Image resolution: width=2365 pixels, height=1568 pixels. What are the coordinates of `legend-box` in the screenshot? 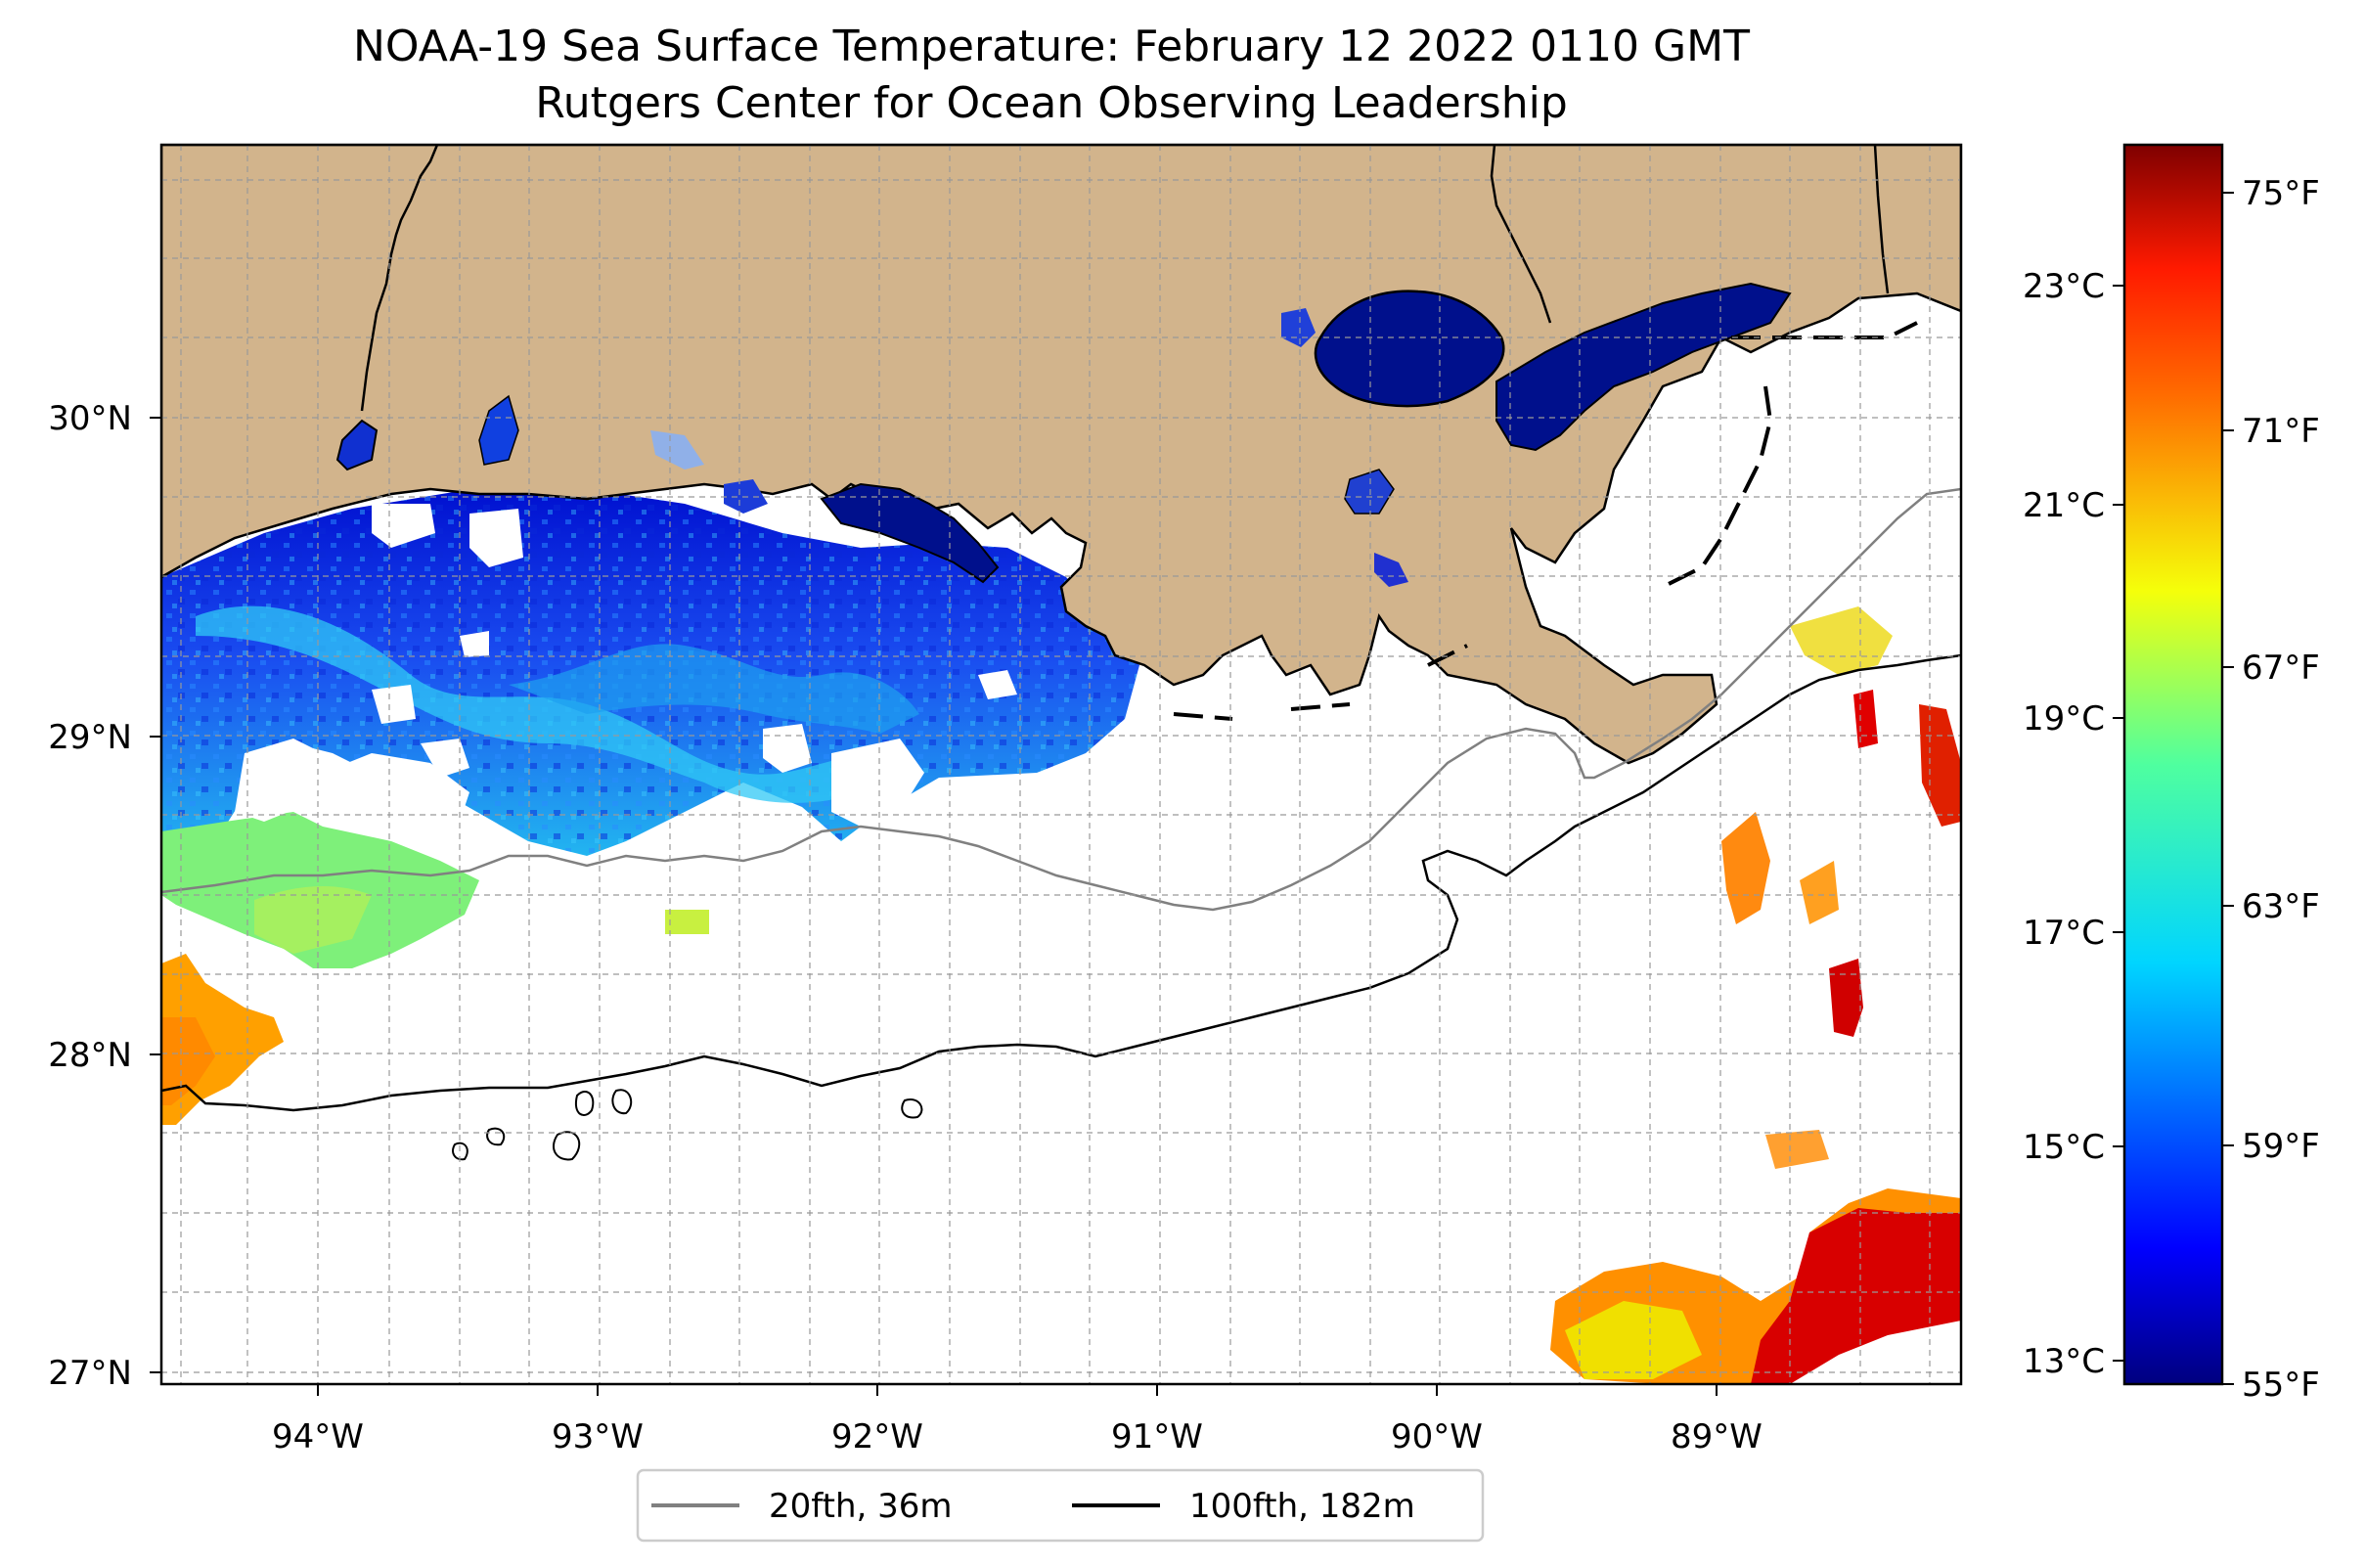 It's located at (1060, 1505).